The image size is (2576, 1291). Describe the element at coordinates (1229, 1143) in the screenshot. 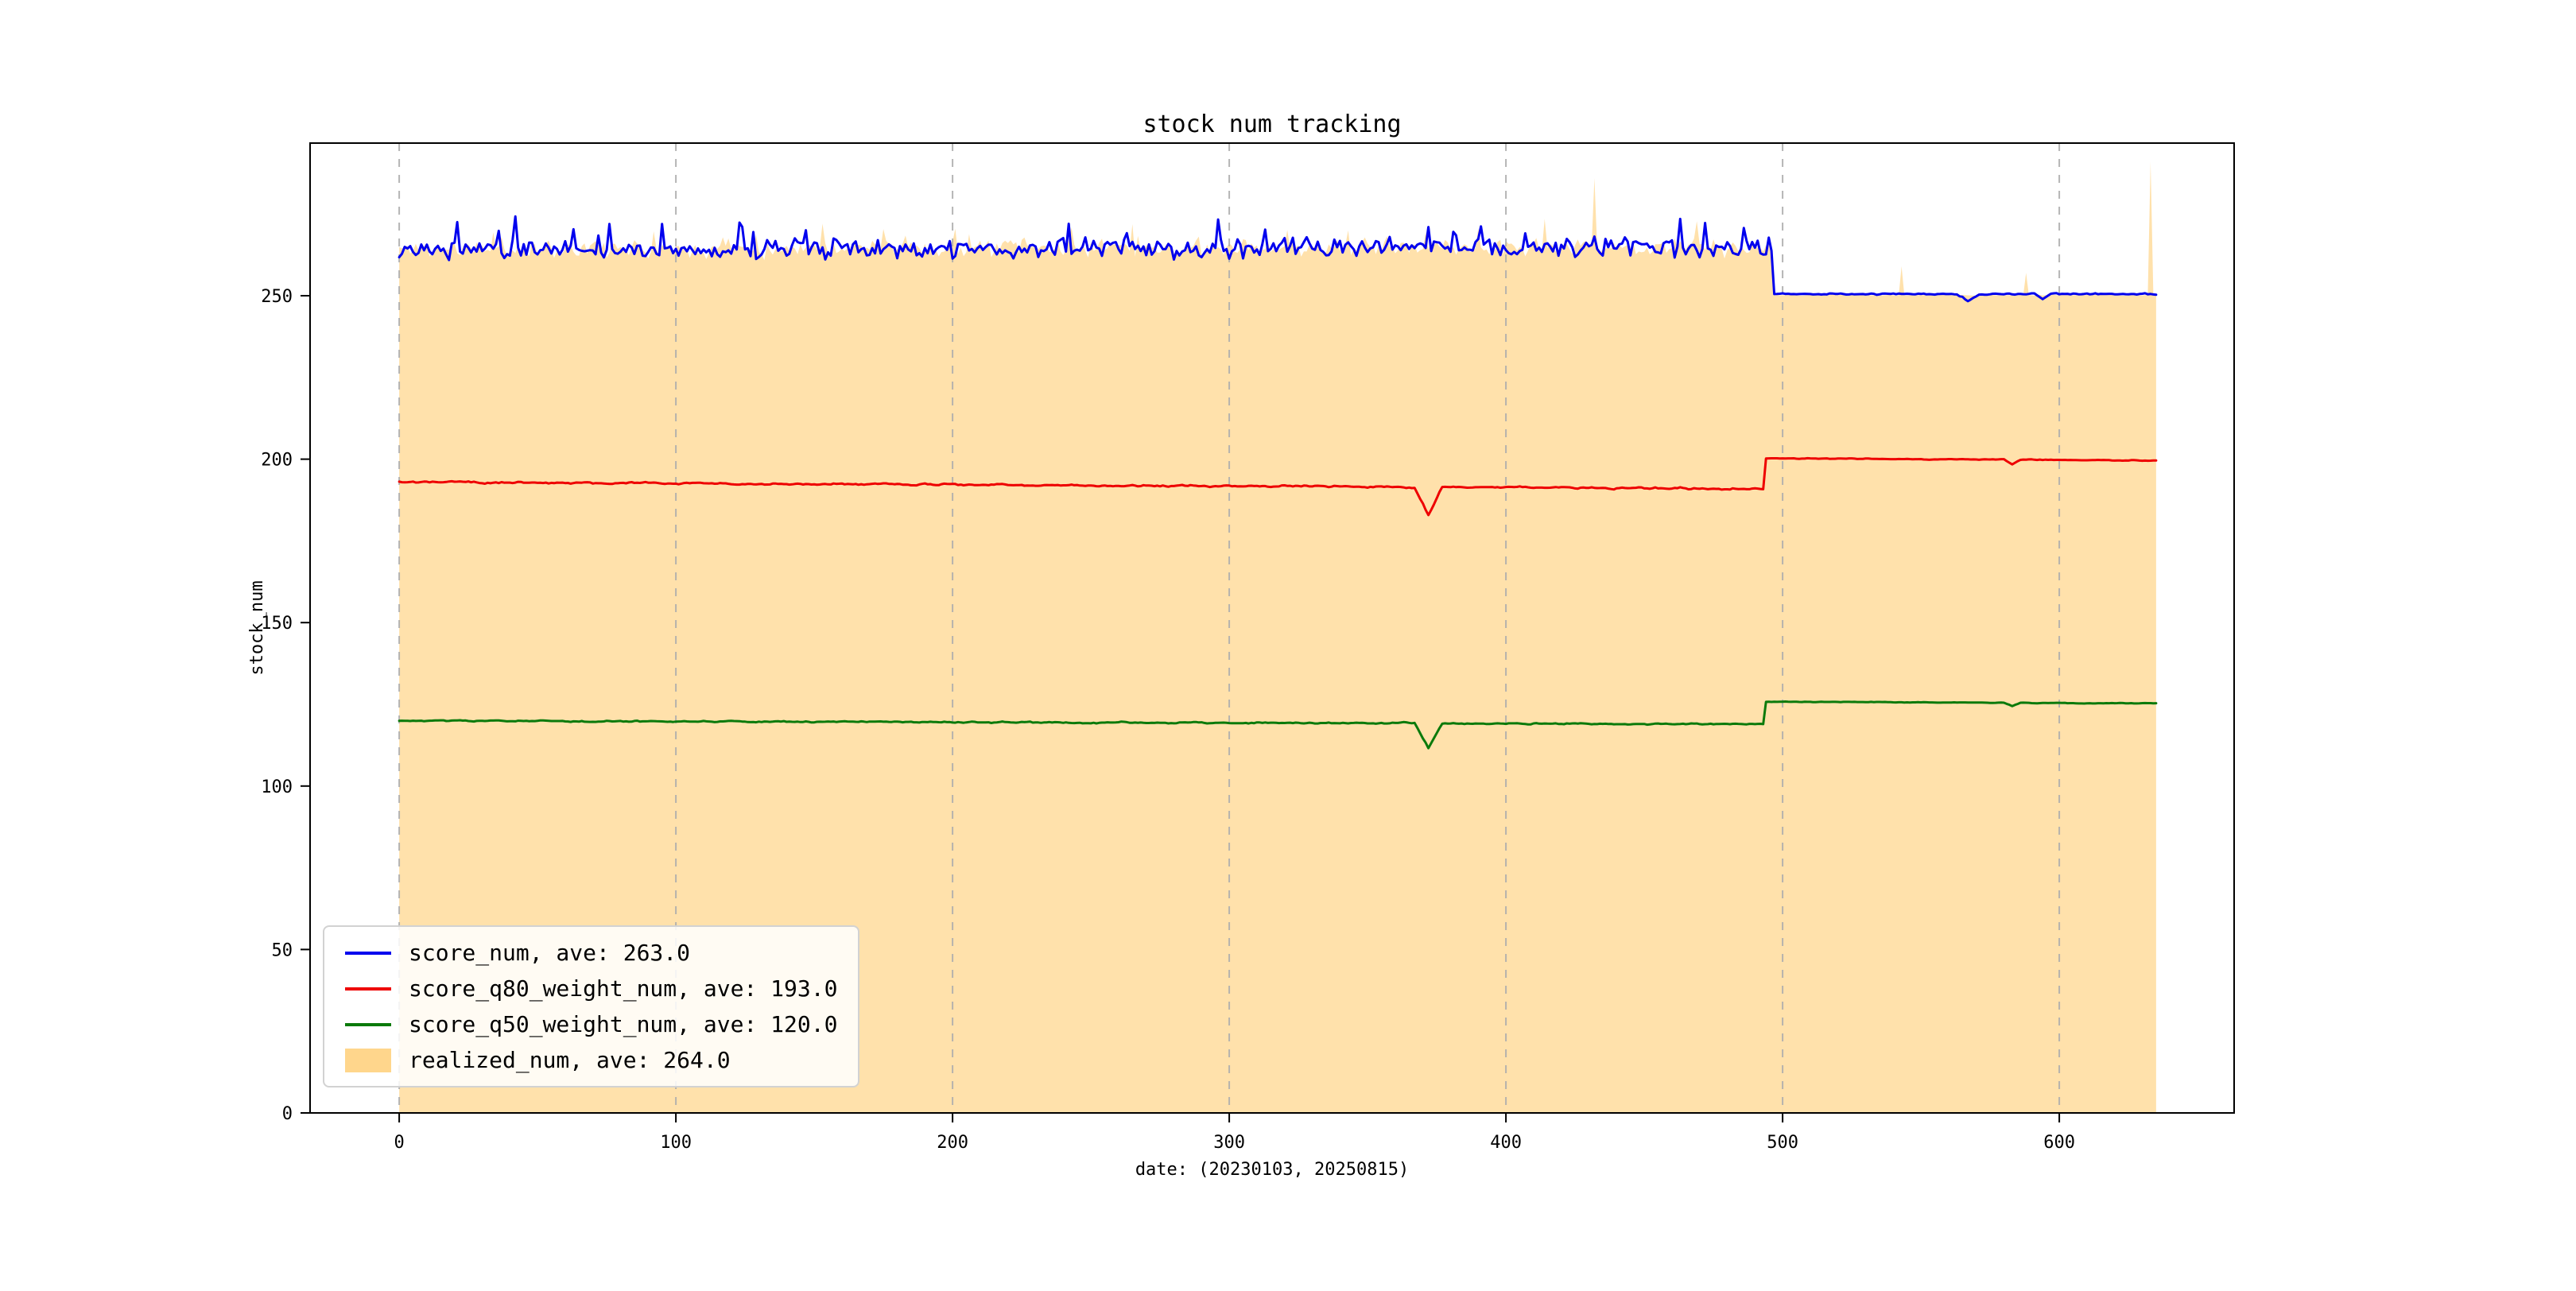

I see `x-tick-label: 300` at that location.